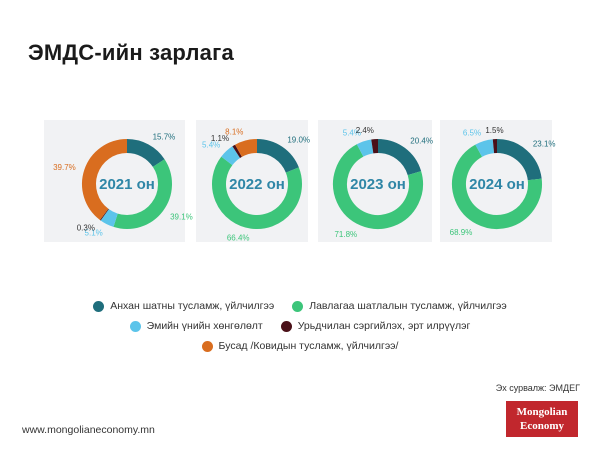  What do you see at coordinates (408, 306) in the screenshot?
I see `legend-label-secondary: Лавлагаа шатлалын тусламж, үйлчилгээ` at bounding box center [408, 306].